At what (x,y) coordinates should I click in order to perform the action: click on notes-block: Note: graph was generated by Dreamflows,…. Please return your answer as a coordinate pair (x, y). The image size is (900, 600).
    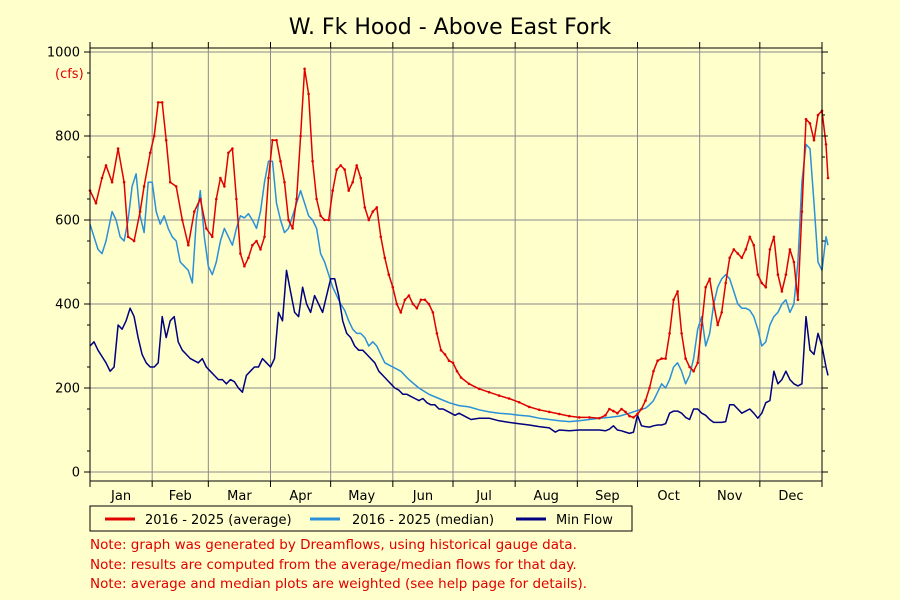
    Looking at the image, I should click on (338, 565).